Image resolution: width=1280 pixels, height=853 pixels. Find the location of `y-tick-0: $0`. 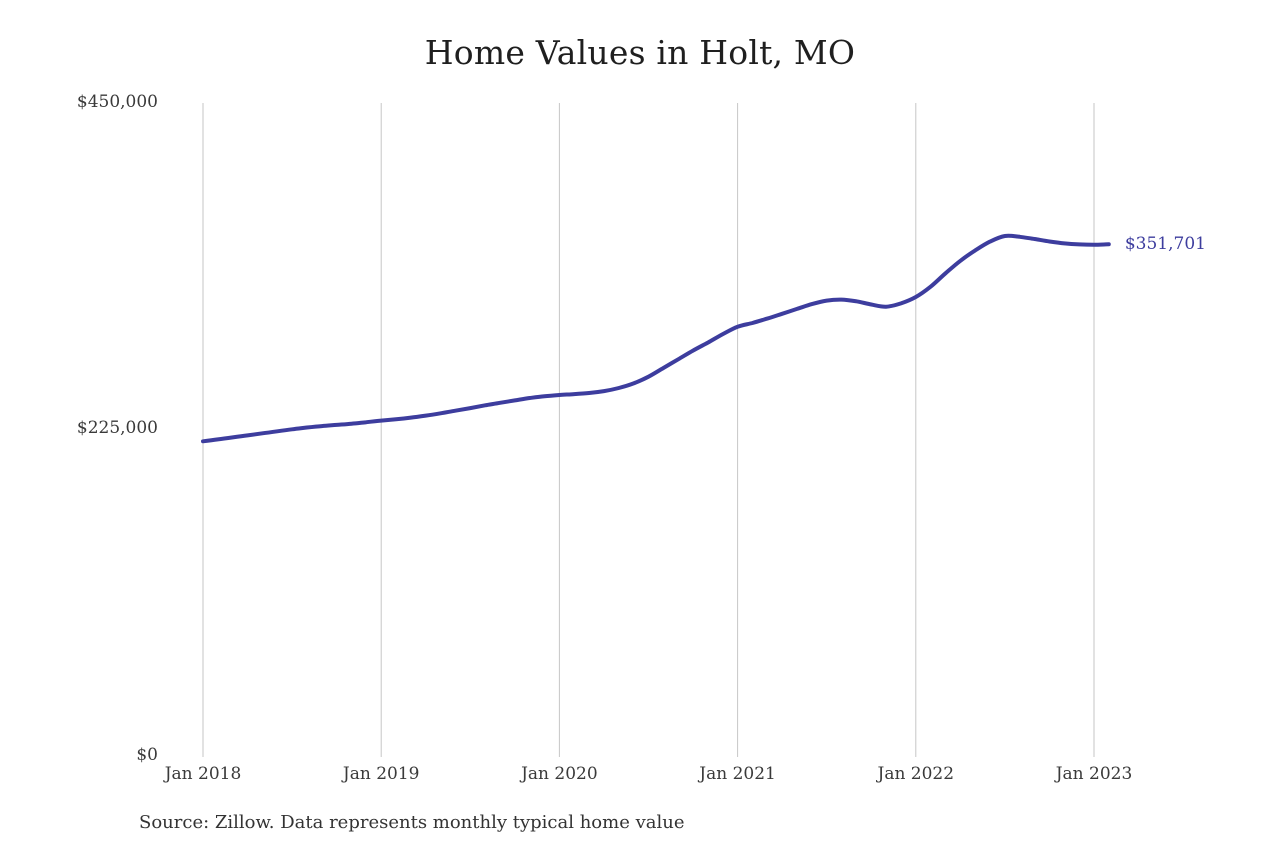

y-tick-0: $0 is located at coordinates (147, 755).